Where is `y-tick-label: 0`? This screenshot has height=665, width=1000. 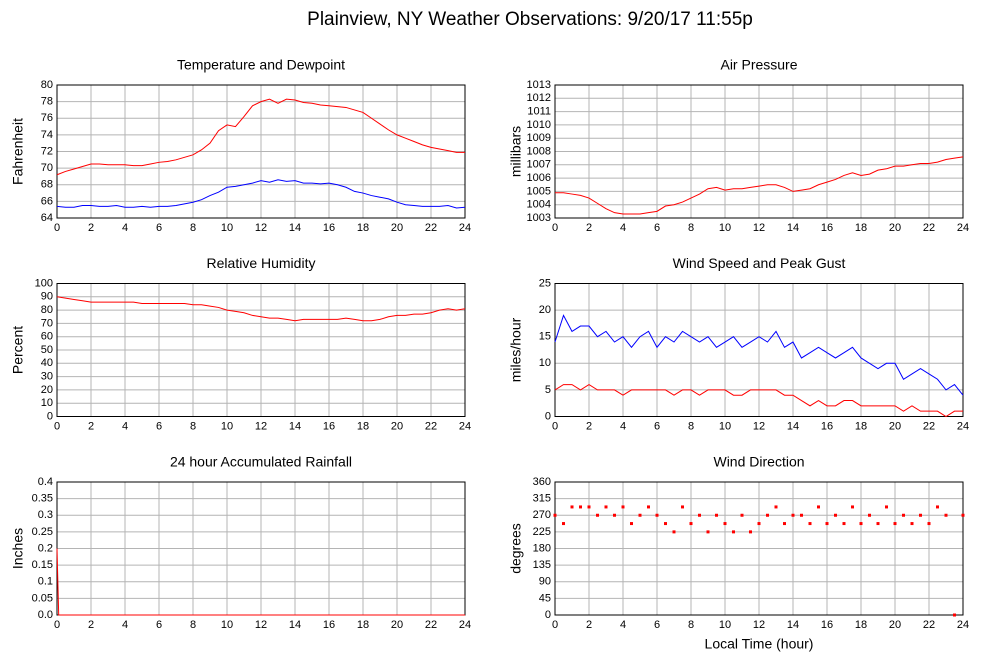
y-tick-label: 0 is located at coordinates (548, 416).